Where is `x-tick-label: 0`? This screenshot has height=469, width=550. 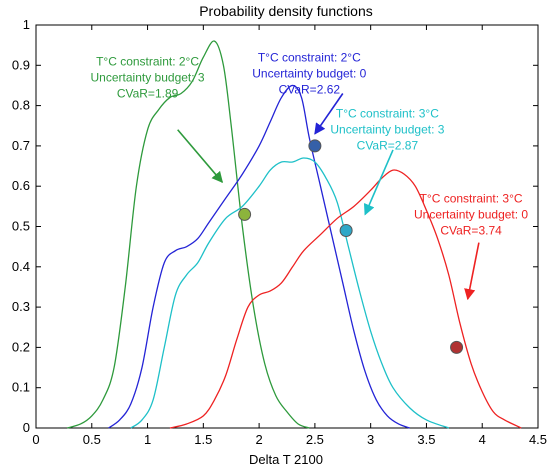
x-tick-label: 0 is located at coordinates (35, 439).